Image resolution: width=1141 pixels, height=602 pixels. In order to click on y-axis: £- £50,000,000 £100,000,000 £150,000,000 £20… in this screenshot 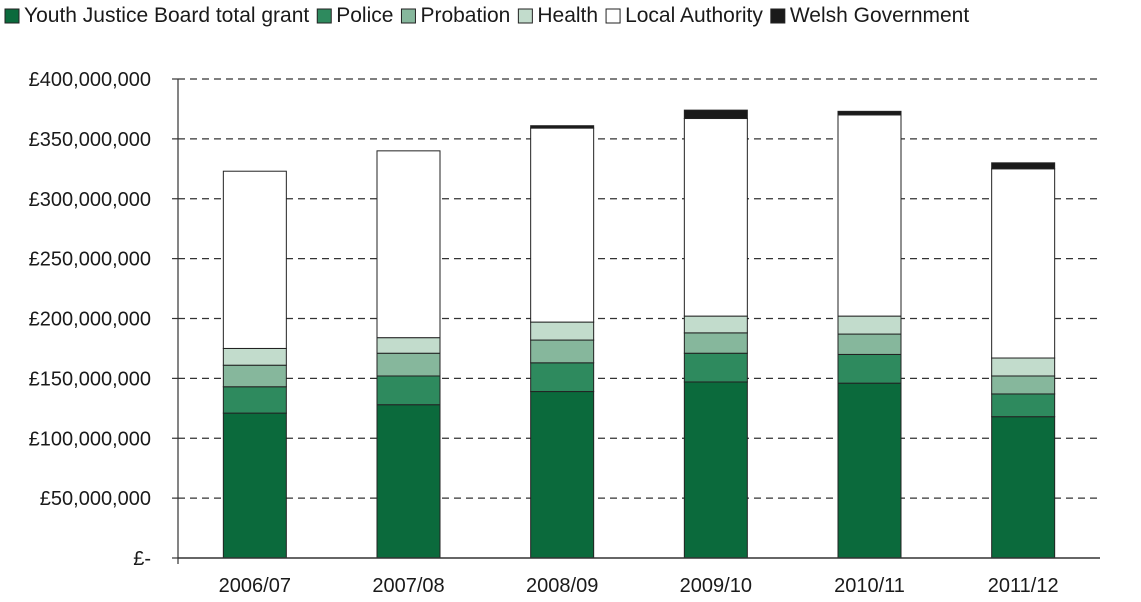, I will do `click(104, 319)`.